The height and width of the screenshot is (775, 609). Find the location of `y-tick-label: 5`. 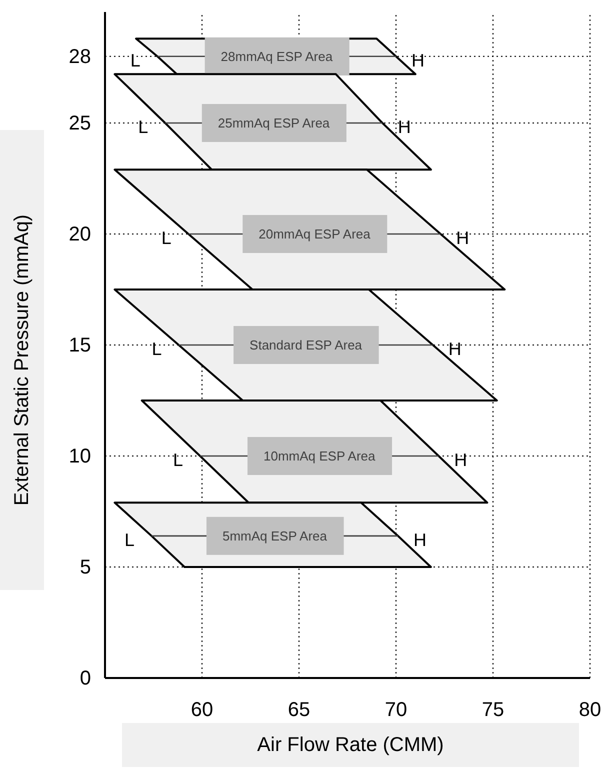

y-tick-label: 5 is located at coordinates (85, 567).